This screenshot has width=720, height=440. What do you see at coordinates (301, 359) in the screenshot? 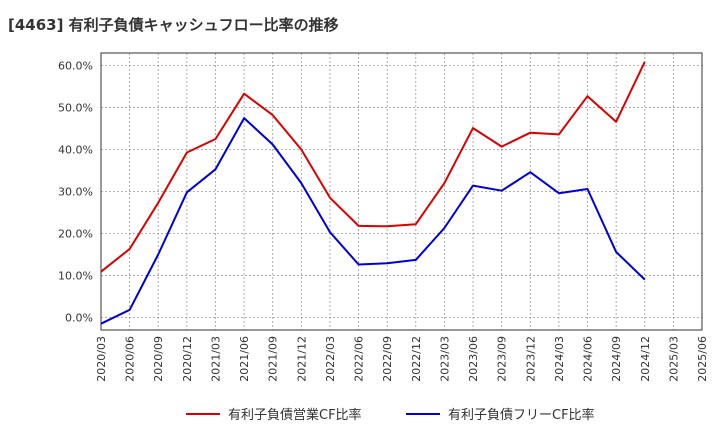
I see `x-tick-label: 2021/12` at bounding box center [301, 359].